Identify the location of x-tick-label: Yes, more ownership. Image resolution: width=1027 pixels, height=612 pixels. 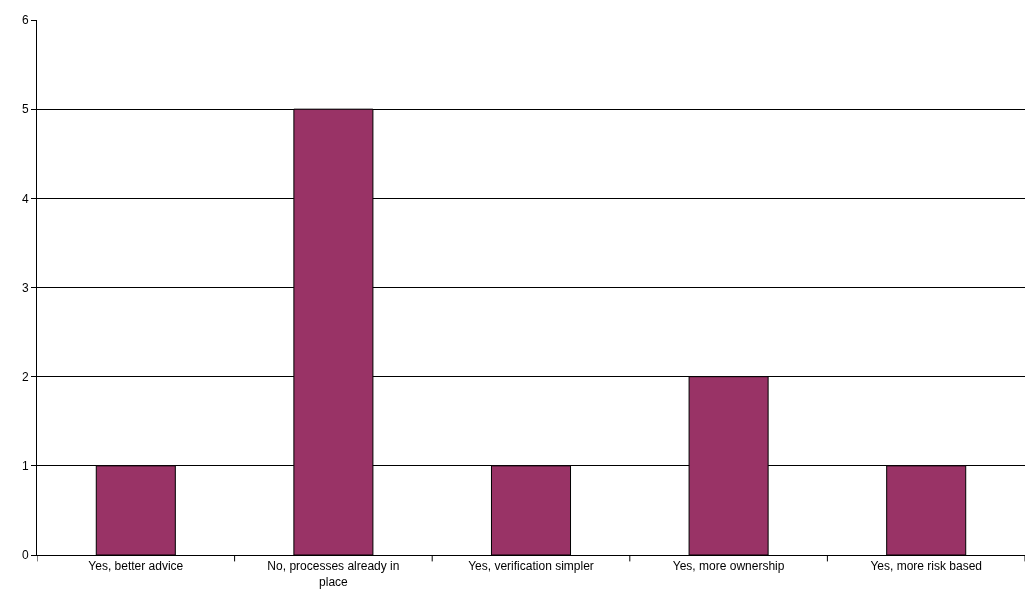
(728, 566).